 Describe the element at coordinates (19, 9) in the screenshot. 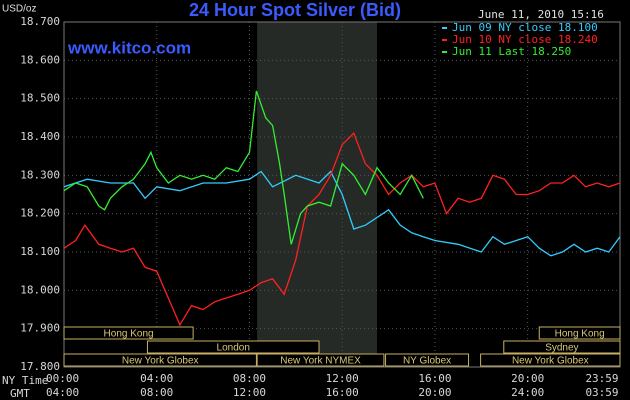

I see `y-unit: USD/oz` at that location.